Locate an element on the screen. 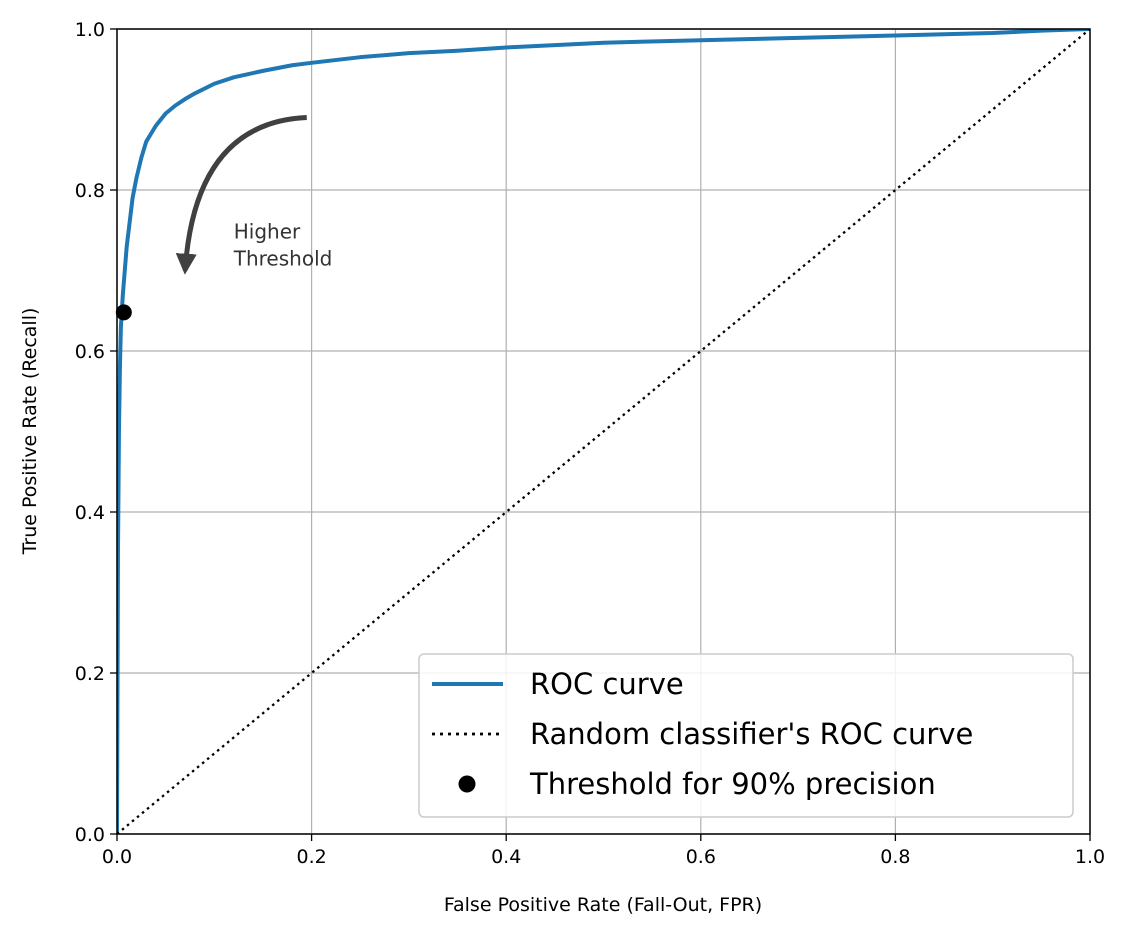 The height and width of the screenshot is (935, 1130). y-tick-label: 0.8 is located at coordinates (90, 191).